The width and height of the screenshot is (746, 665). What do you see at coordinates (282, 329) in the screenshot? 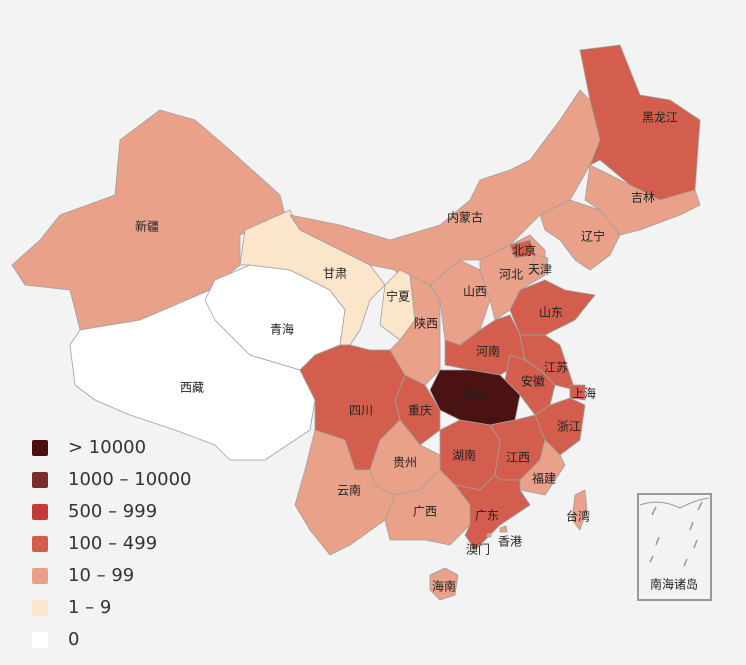
I see `province-label: 青海` at bounding box center [282, 329].